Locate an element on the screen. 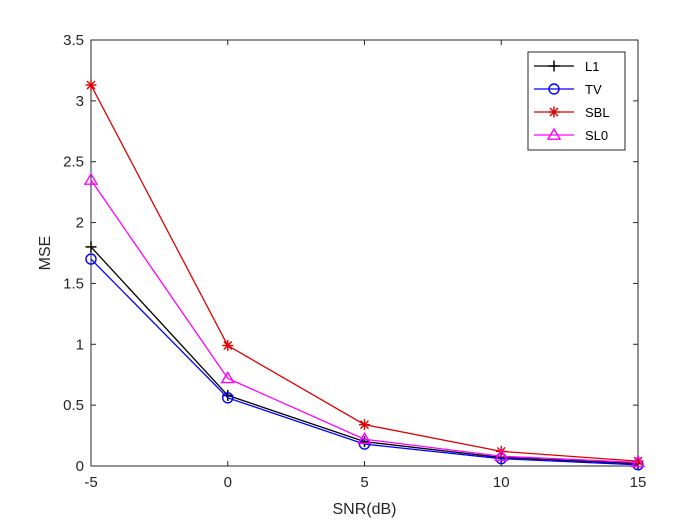 The image size is (700, 525). legend-box is located at coordinates (576, 101).